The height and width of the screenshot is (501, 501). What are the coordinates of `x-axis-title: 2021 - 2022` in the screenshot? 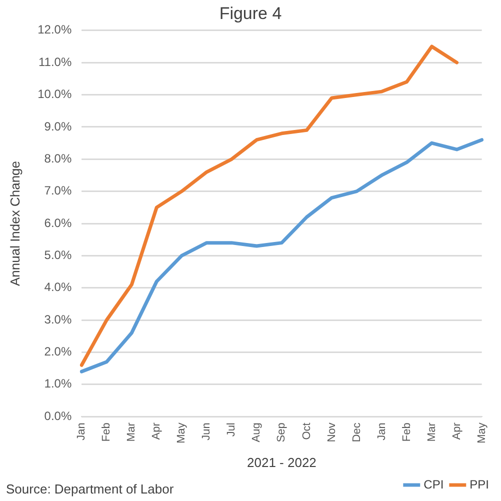 It's located at (281, 462).